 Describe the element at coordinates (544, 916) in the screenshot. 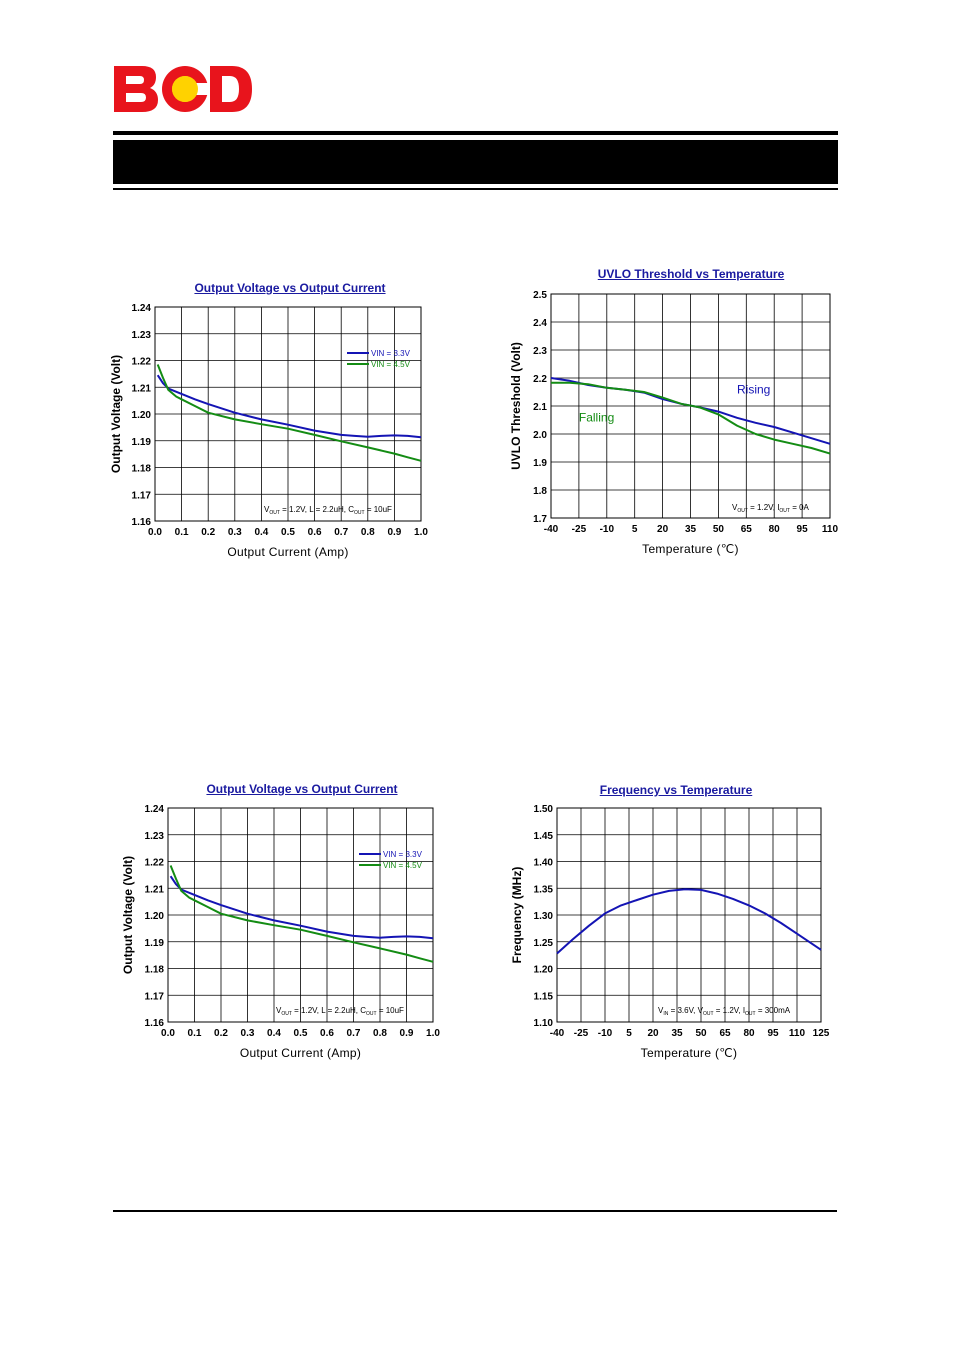

I see `y-tick-label: 1.30` at that location.